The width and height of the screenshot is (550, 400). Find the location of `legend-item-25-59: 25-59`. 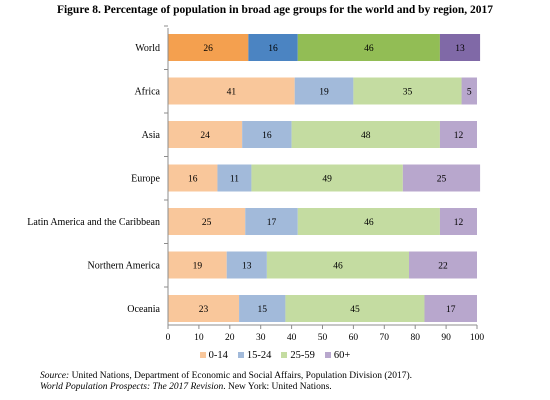

legend-item-25-59: 25-59 is located at coordinates (298, 355).